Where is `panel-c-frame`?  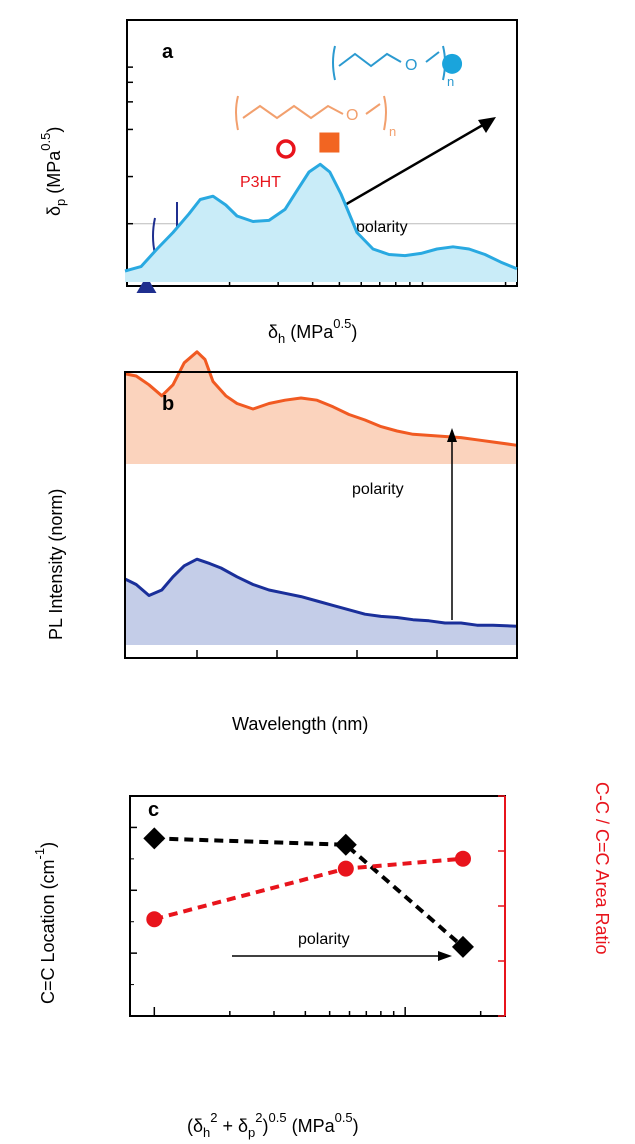
panel-c-frame is located at coordinates (317, 906).